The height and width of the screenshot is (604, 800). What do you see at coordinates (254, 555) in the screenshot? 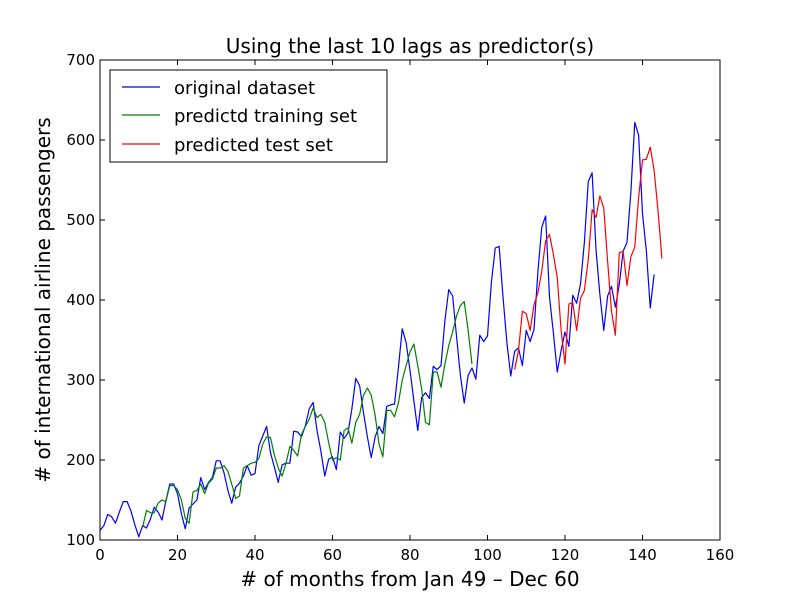
I see `x-tick-label: 40` at bounding box center [254, 555].